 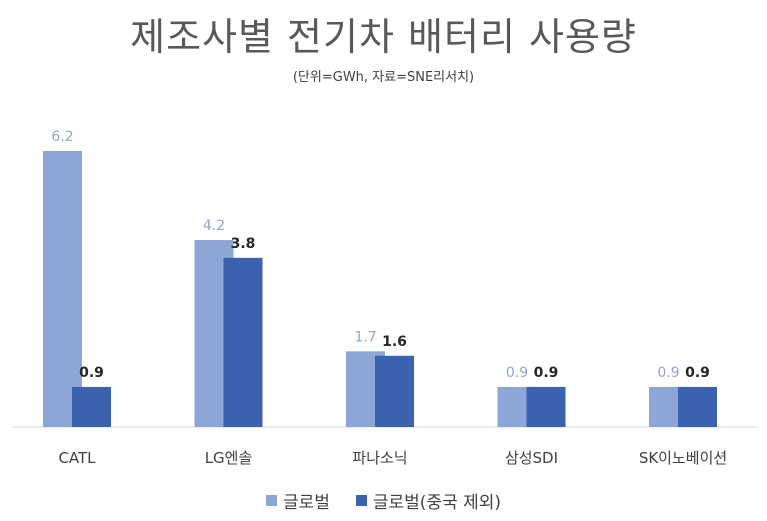 I want to click on data-label-global: 6.2, so click(x=62, y=137).